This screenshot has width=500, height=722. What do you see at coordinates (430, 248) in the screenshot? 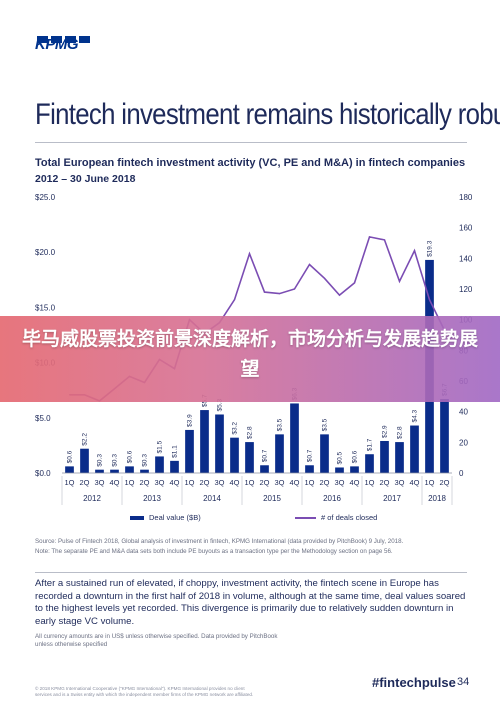
I see `bar-label: $19.3` at bounding box center [430, 248].